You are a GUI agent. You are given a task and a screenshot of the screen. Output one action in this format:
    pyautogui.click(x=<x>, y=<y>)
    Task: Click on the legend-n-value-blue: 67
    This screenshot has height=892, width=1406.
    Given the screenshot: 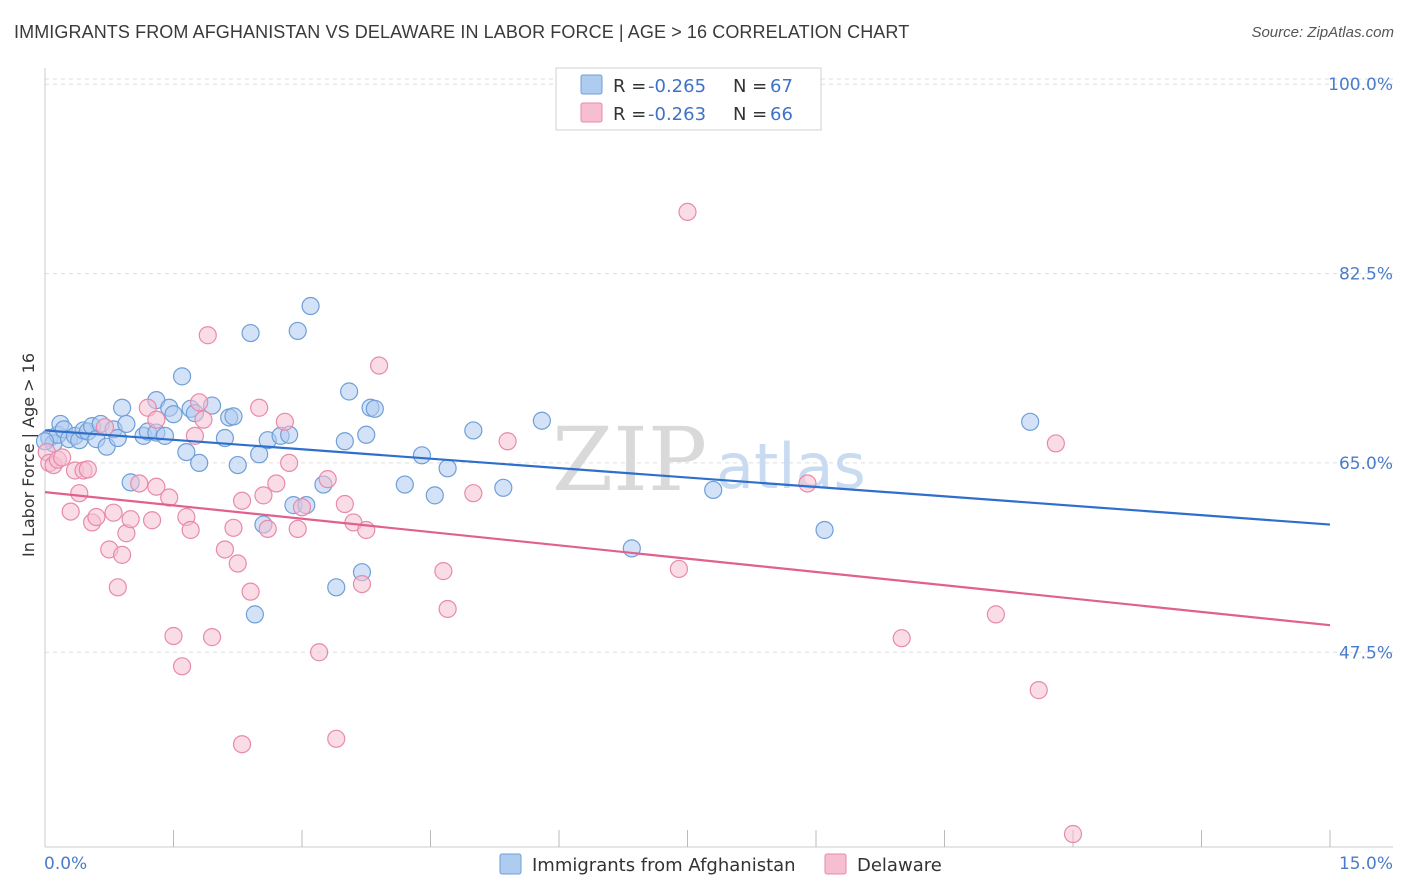 What is the action you would take?
    pyautogui.click(x=781, y=86)
    